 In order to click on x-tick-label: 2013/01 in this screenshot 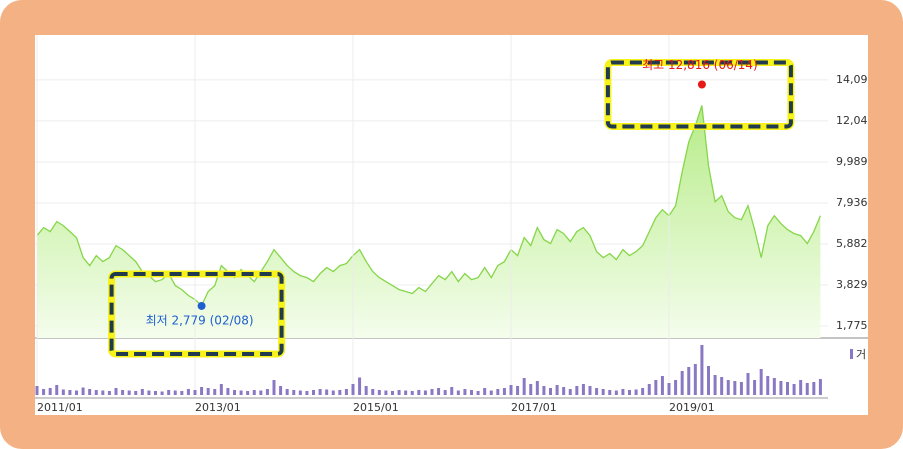, I will do `click(218, 407)`.